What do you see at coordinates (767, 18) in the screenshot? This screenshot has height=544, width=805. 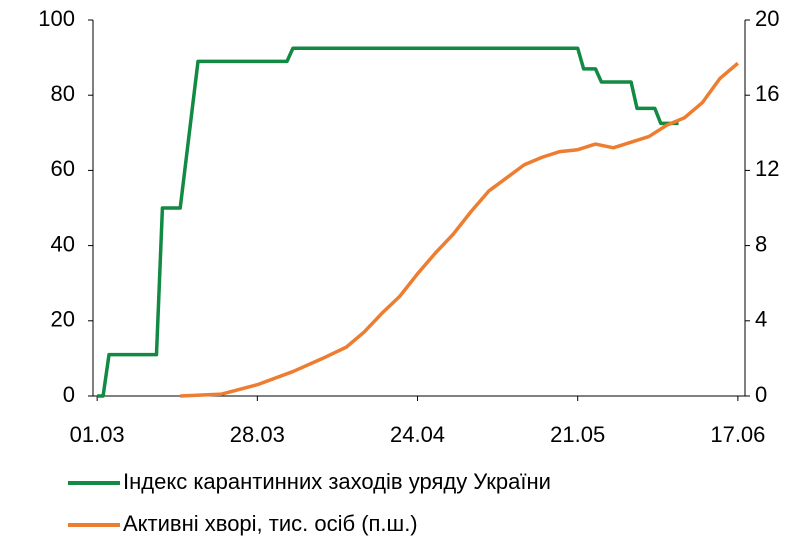 I see `y2-tick-label: 20` at bounding box center [767, 18].